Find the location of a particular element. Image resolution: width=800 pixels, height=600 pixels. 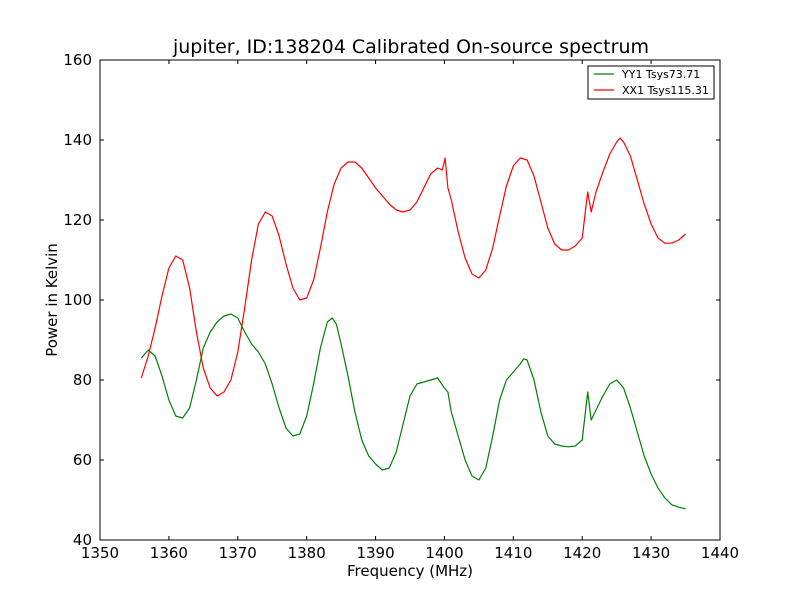

x-tick-label: 1350 is located at coordinates (100, 553).